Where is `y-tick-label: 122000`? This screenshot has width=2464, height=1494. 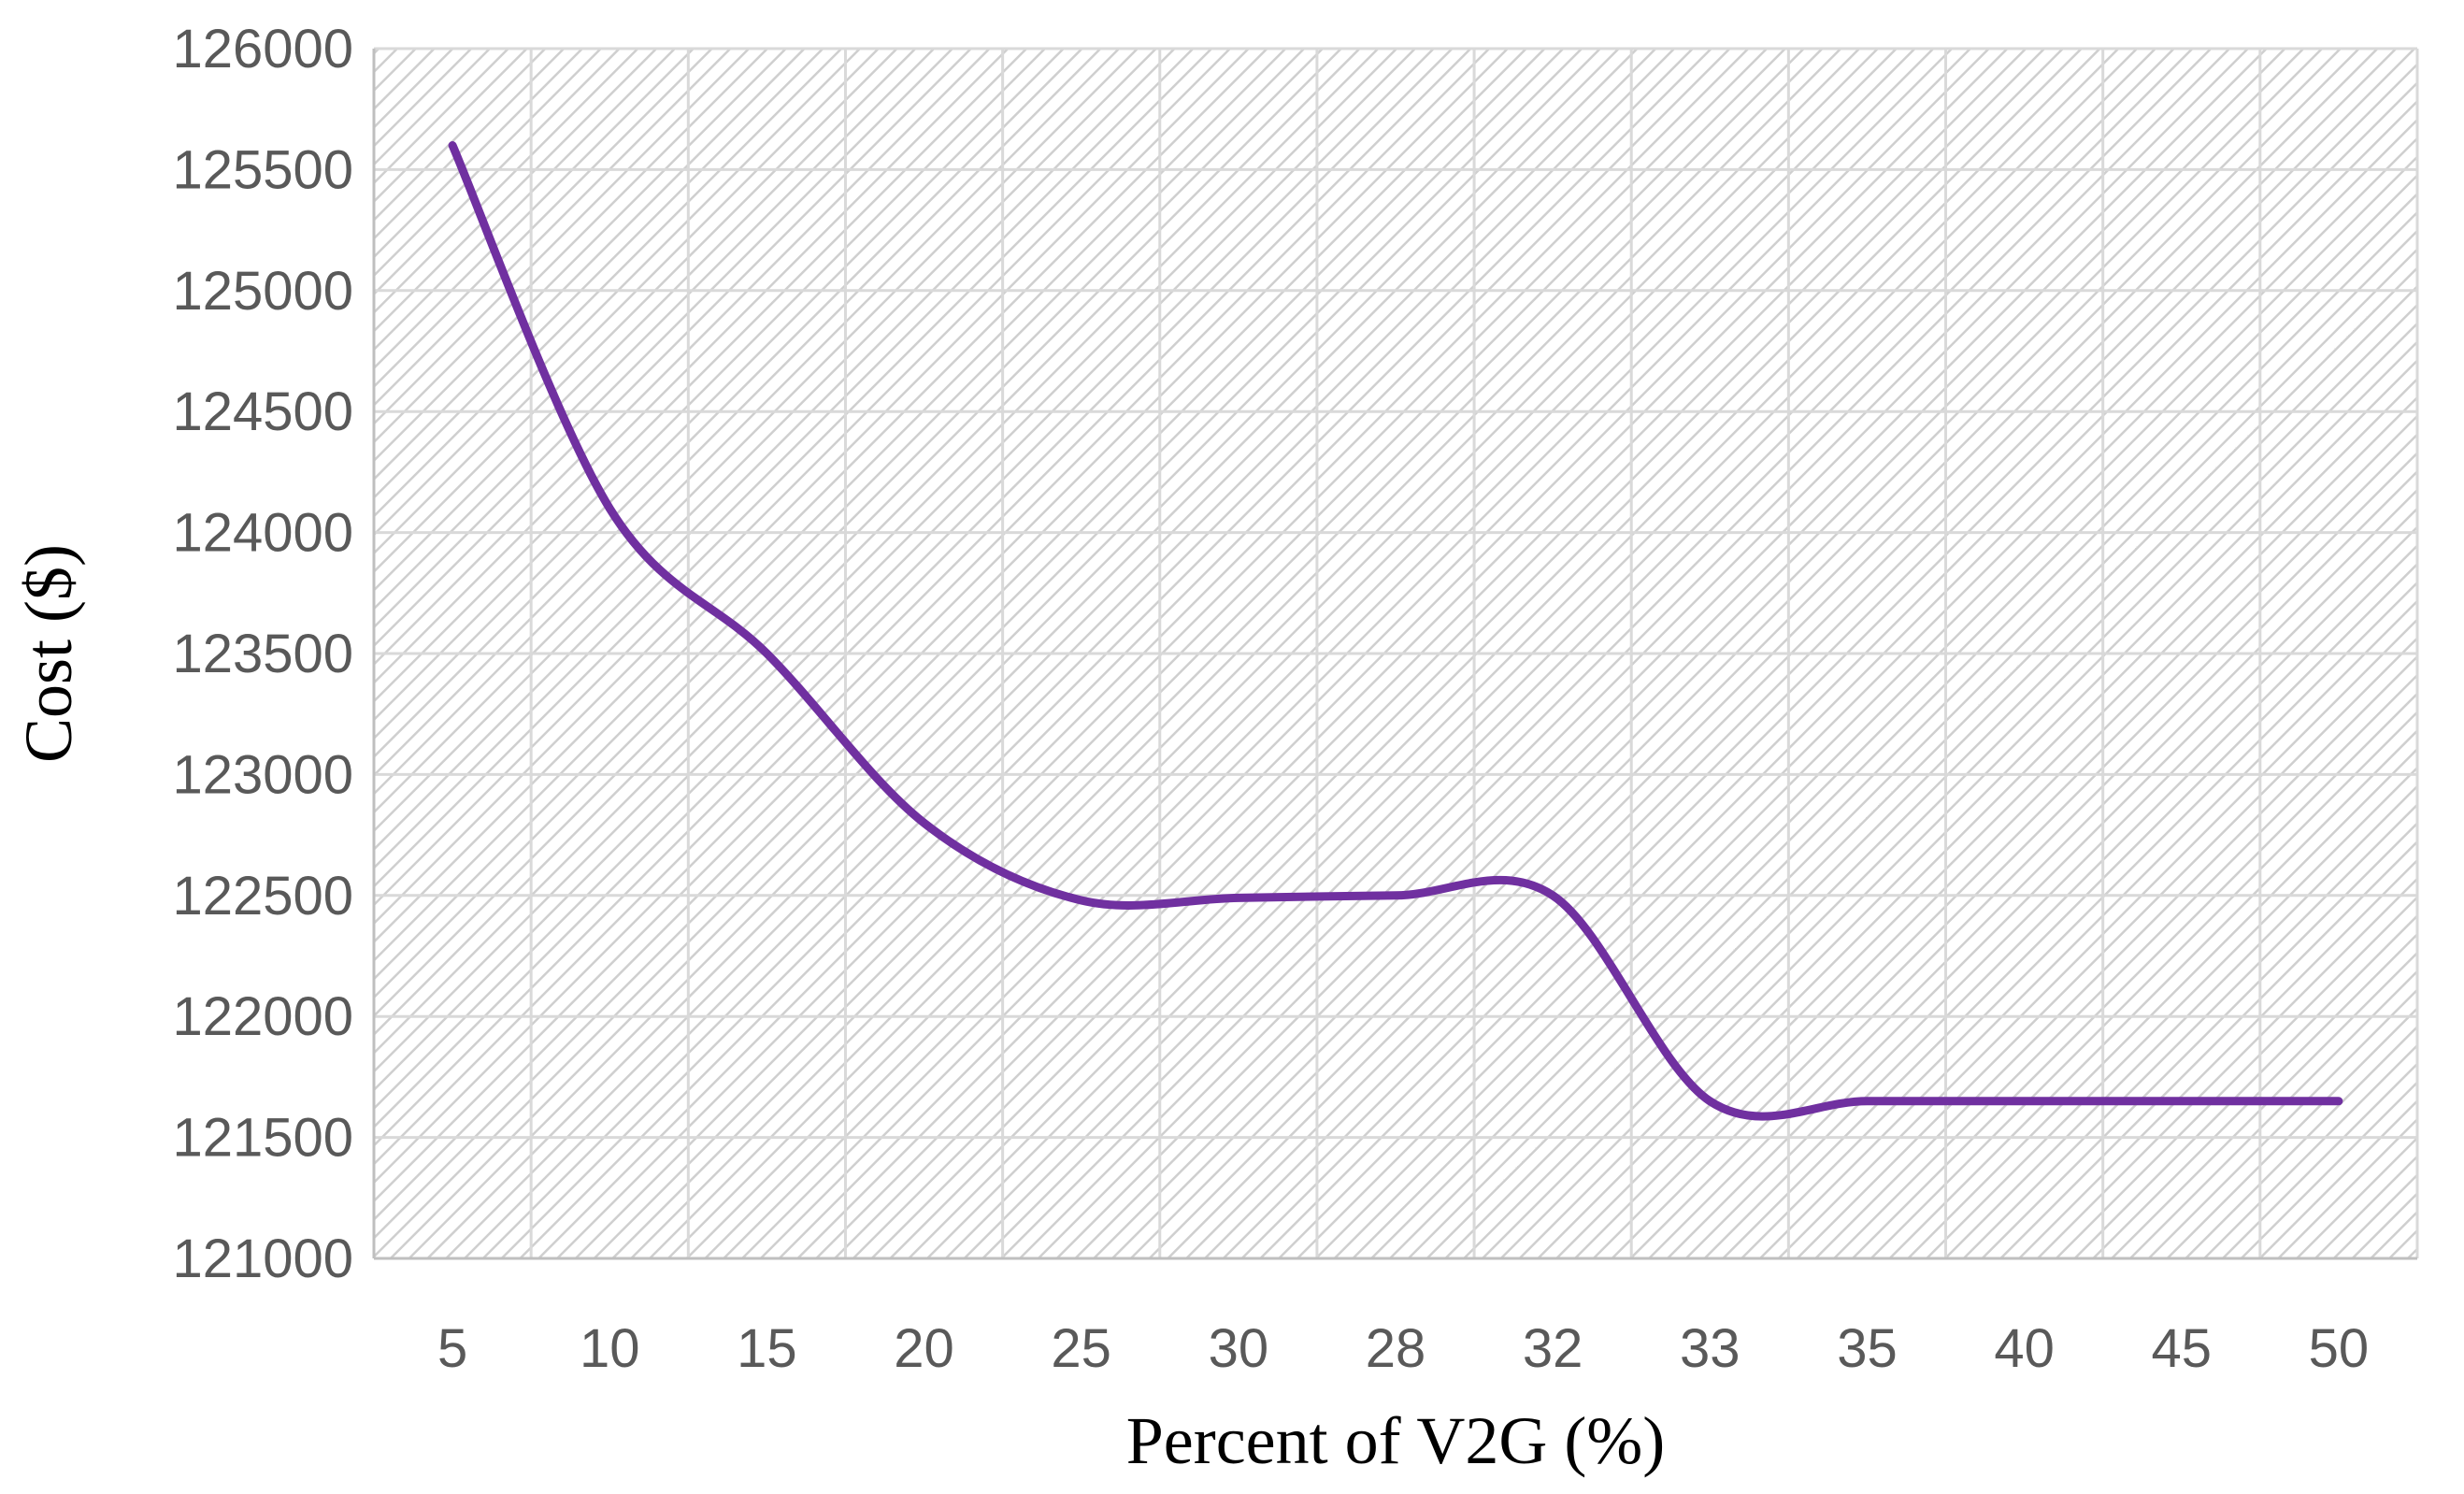
y-tick-label: 122000 is located at coordinates (262, 1016).